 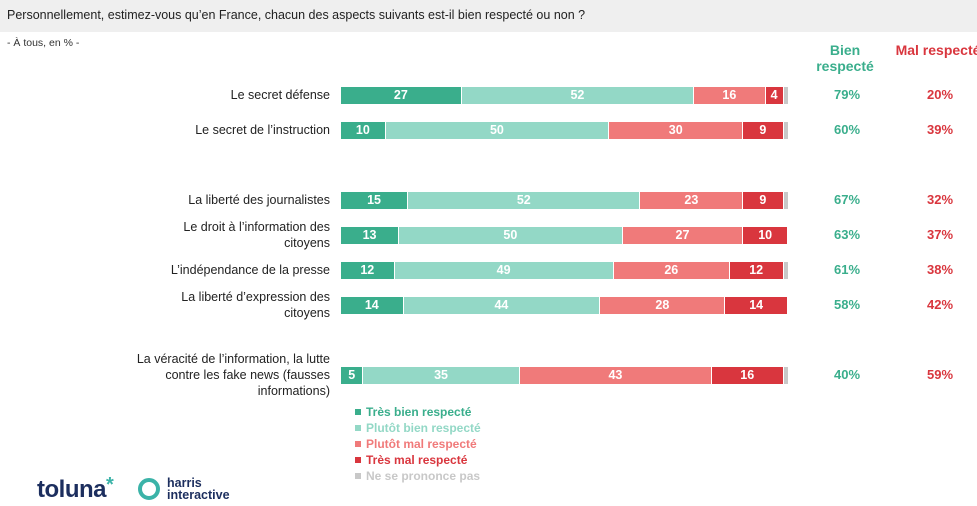 I want to click on bar-segment: 13, so click(x=370, y=235).